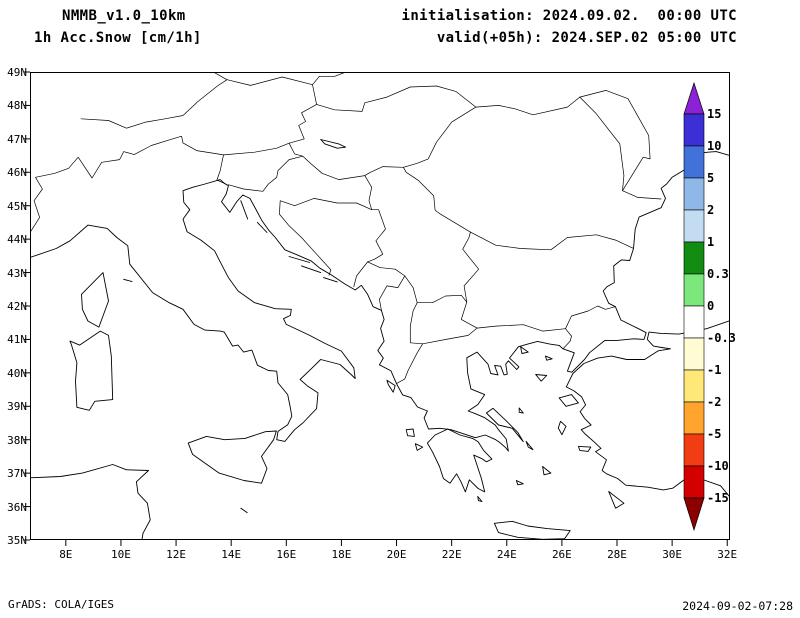  What do you see at coordinates (17, 507) in the screenshot?
I see `lat-tick-label: 36N` at bounding box center [17, 507].